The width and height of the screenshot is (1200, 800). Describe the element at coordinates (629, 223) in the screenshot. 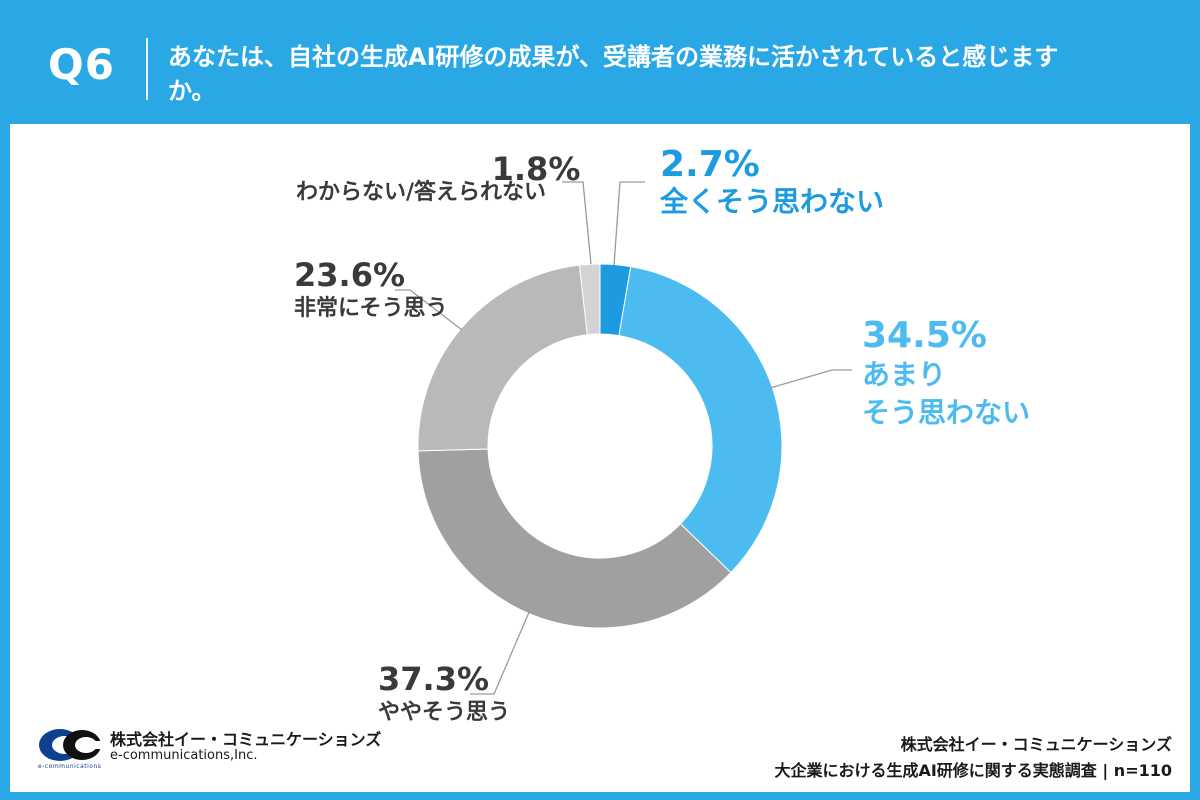

I see `leader-not-at-all` at that location.